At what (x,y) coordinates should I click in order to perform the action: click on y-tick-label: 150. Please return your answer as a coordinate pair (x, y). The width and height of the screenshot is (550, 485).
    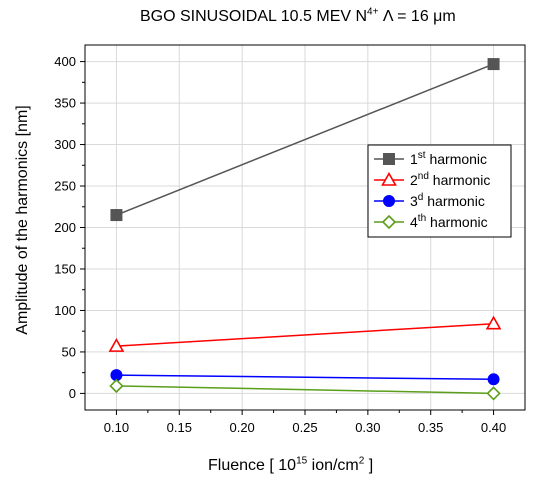
    Looking at the image, I should click on (65, 268).